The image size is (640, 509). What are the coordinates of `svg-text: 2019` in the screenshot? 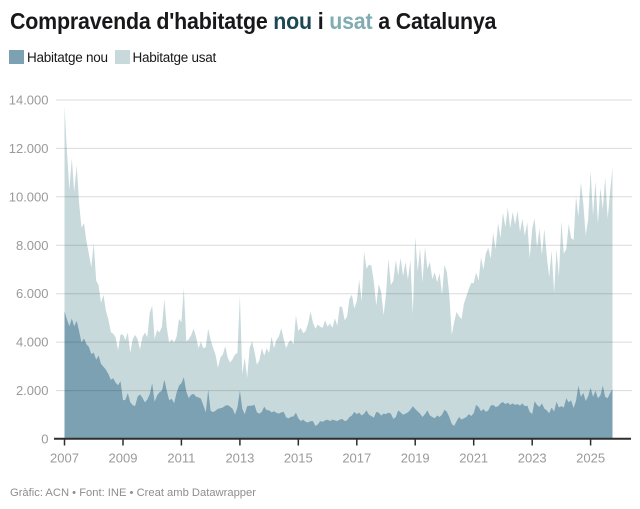 It's located at (415, 458).